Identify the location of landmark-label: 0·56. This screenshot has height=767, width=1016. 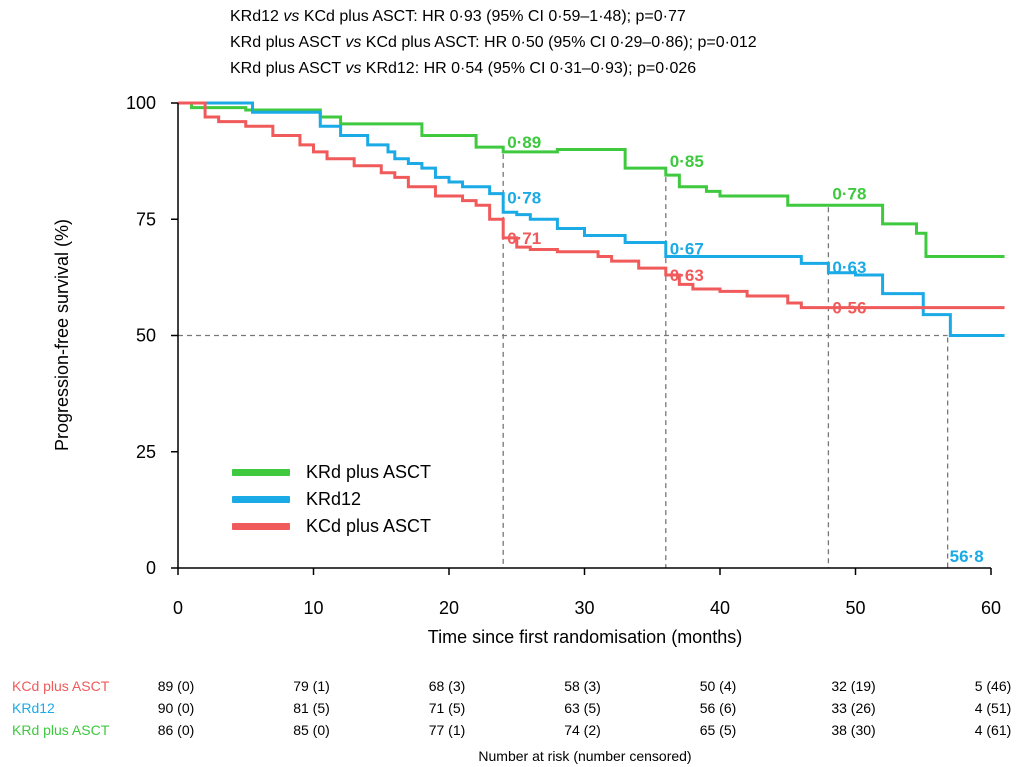
(849, 308).